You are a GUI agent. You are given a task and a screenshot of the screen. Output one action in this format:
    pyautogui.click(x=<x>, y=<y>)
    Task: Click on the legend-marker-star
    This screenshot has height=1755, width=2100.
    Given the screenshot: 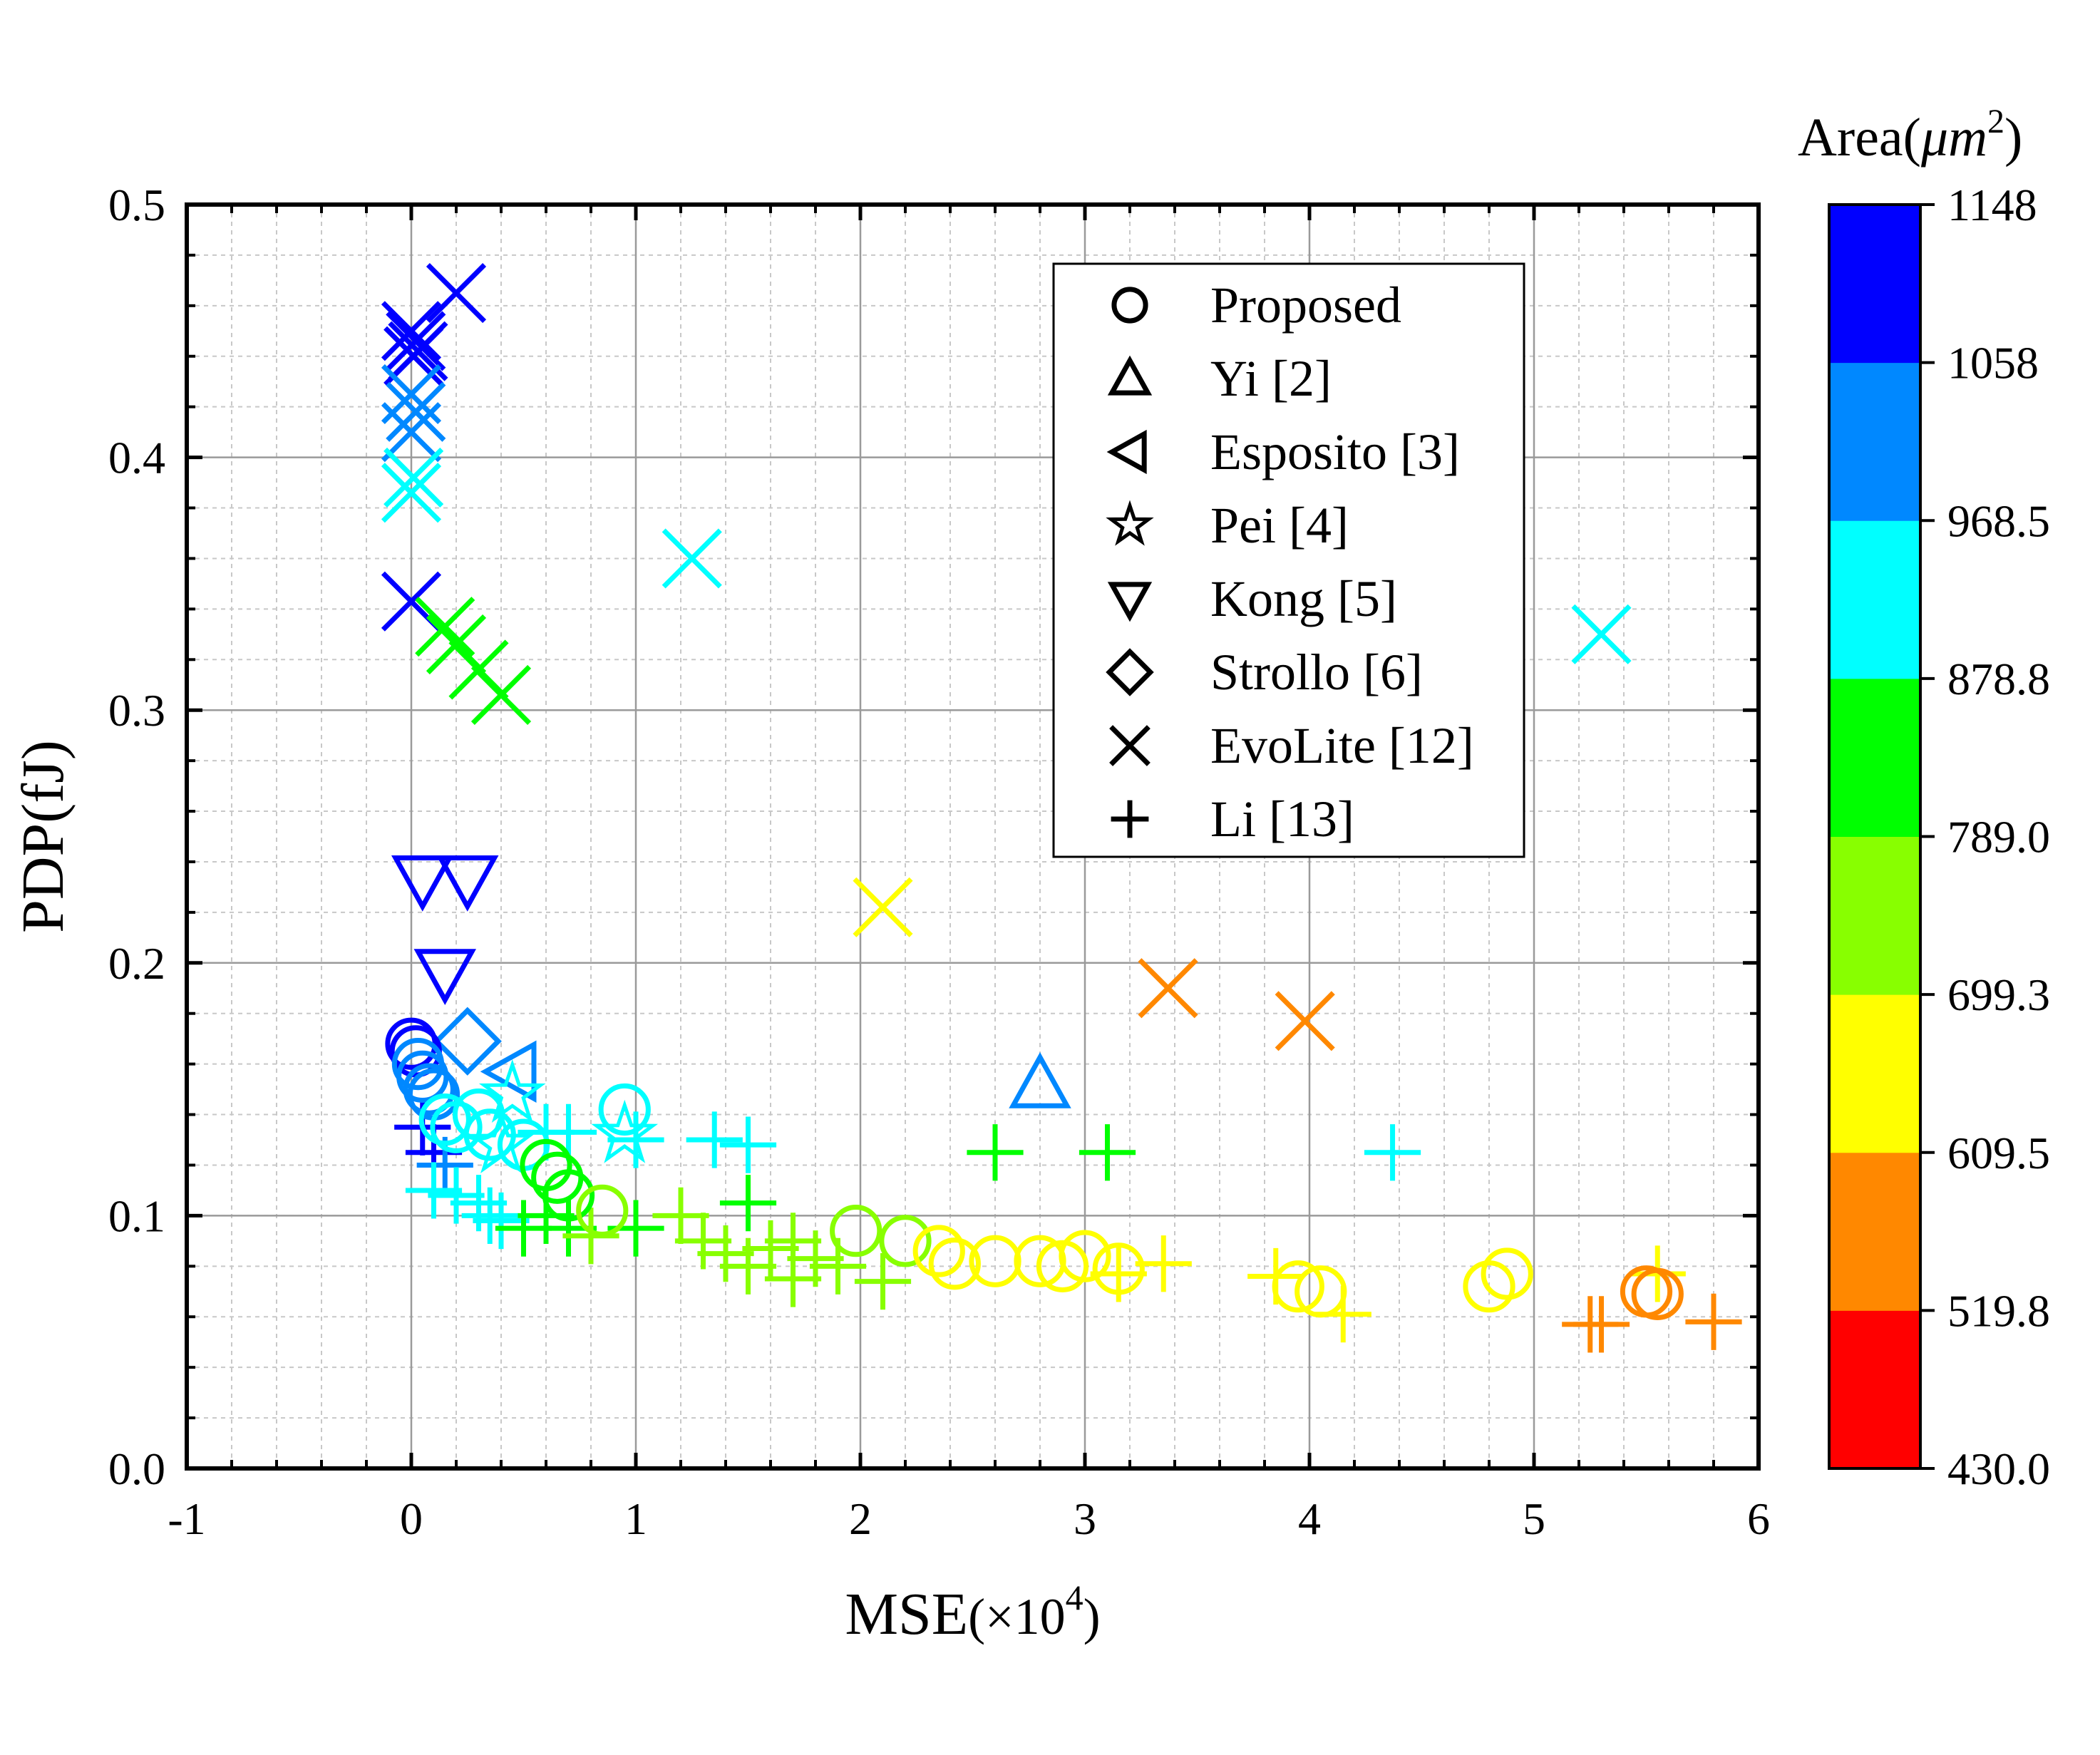 What is the action you would take?
    pyautogui.click(x=1130, y=523)
    